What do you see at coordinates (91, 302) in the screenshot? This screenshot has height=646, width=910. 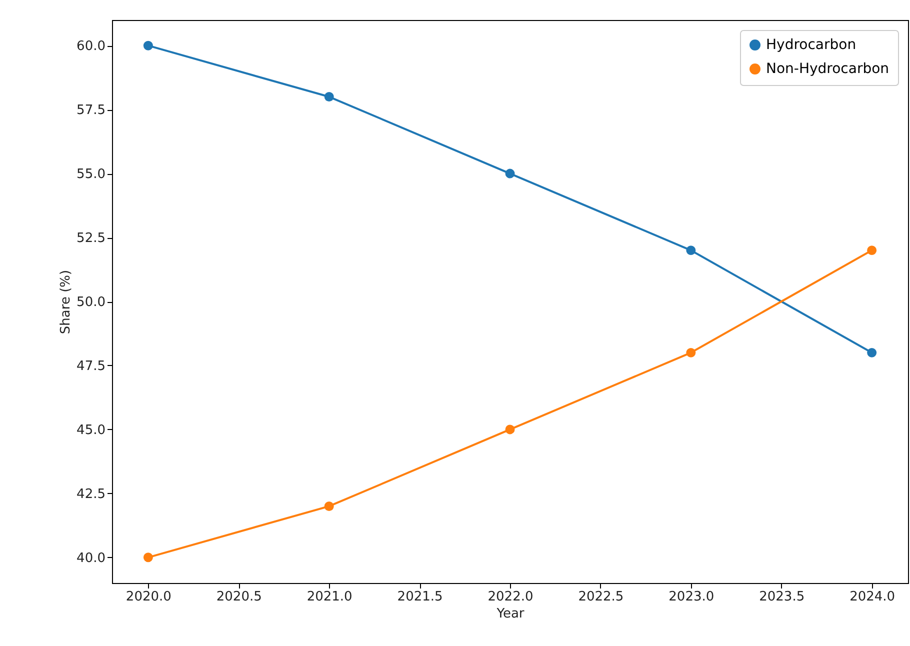 I see `y-tick-label: 50.0` at bounding box center [91, 302].